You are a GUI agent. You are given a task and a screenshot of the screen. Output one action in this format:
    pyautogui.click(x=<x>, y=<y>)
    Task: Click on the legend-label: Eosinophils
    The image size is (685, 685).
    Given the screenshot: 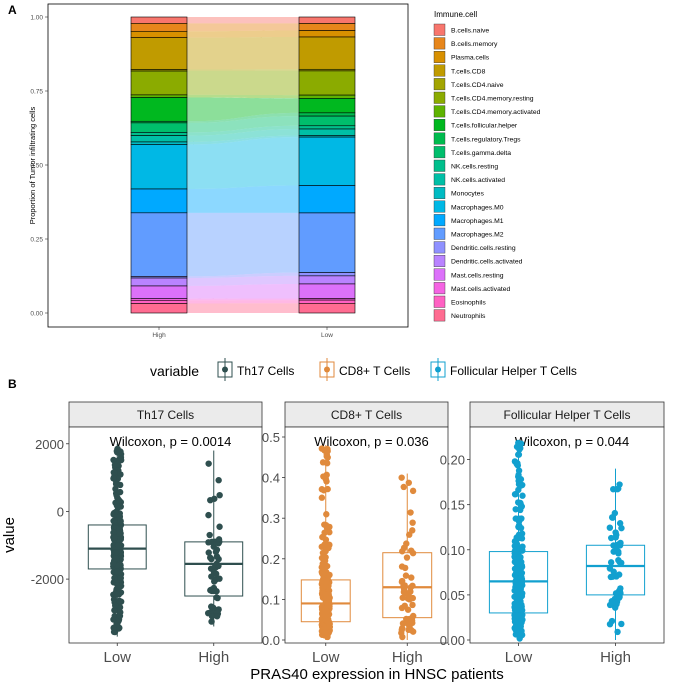 What is the action you would take?
    pyautogui.click(x=468, y=303)
    